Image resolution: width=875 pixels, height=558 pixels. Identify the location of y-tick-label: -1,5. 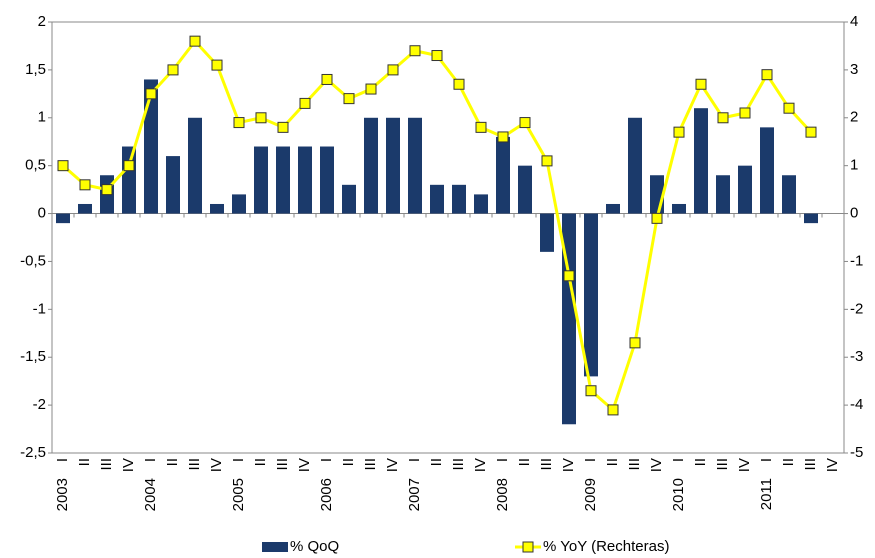
(33, 356).